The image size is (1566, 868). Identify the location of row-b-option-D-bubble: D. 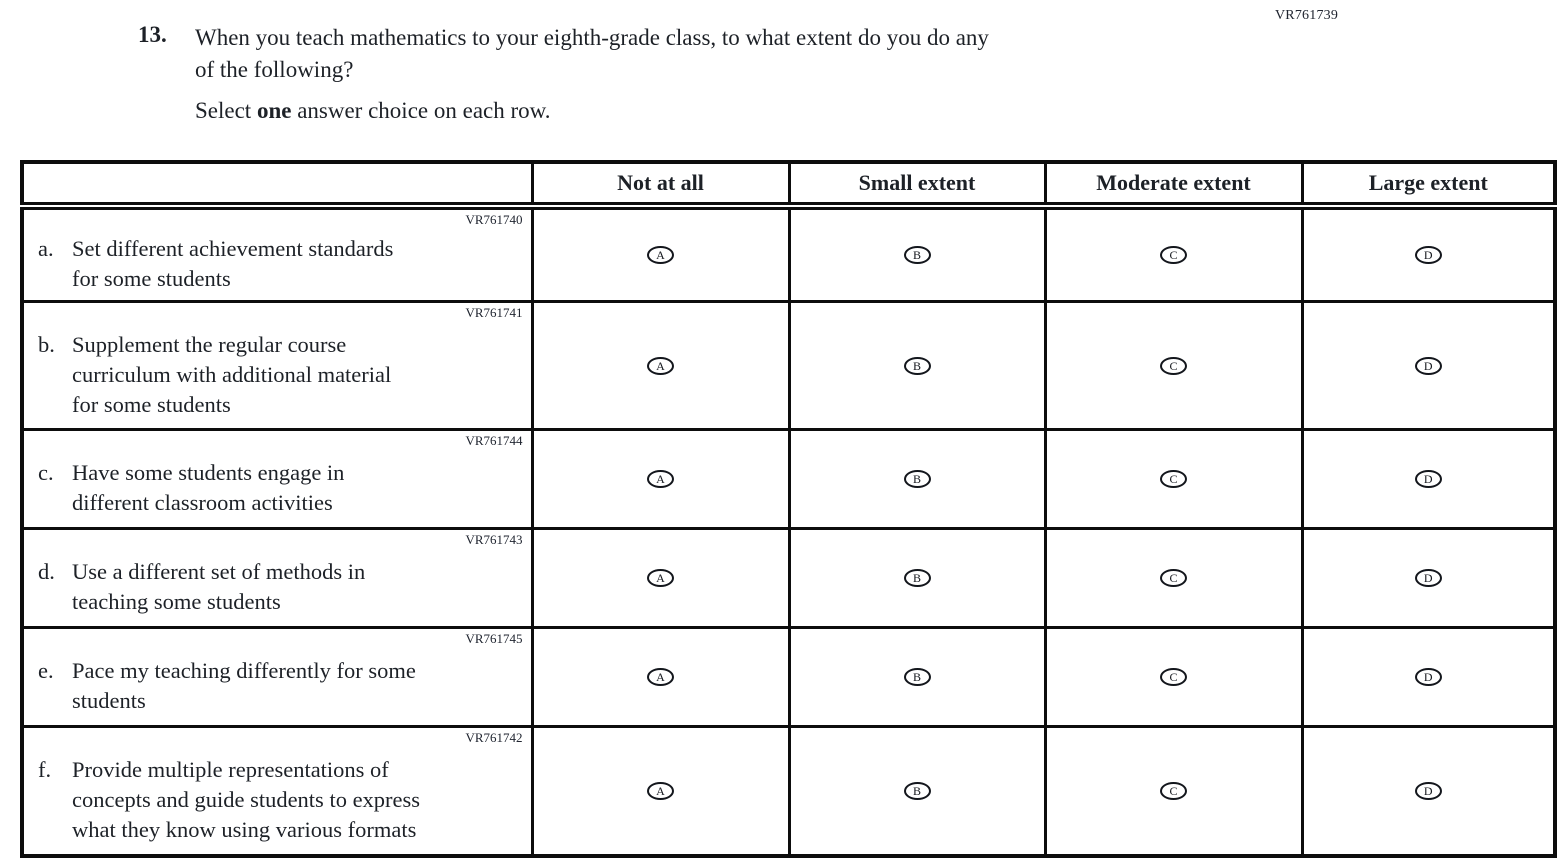
(1428, 365).